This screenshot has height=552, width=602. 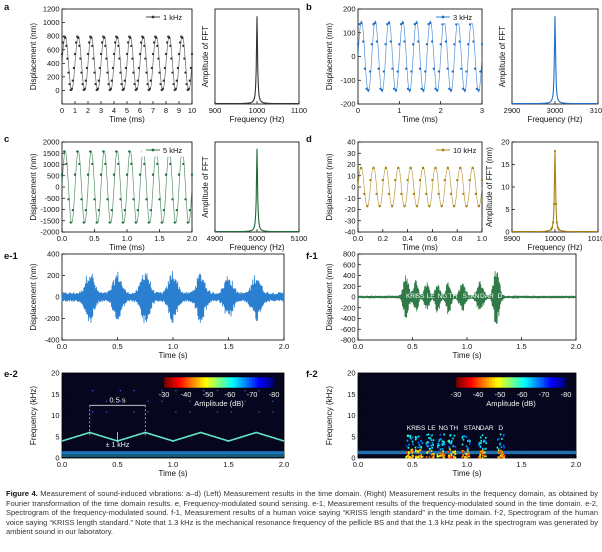 What do you see at coordinates (284, 464) in the screenshot?
I see `e2-xtick-label: 2.0` at bounding box center [284, 464].